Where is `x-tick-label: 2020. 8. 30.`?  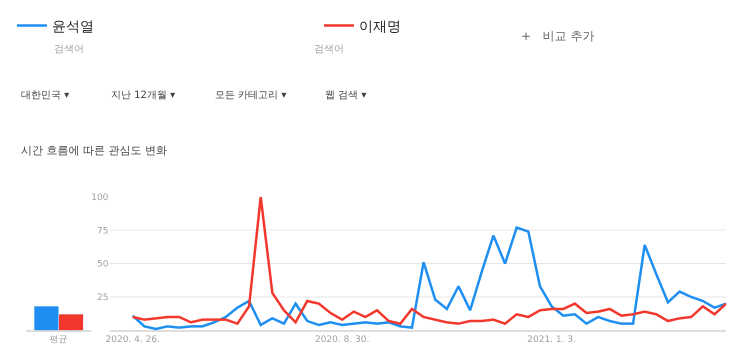
x-tick-label: 2020. 8. 30. is located at coordinates (342, 340).